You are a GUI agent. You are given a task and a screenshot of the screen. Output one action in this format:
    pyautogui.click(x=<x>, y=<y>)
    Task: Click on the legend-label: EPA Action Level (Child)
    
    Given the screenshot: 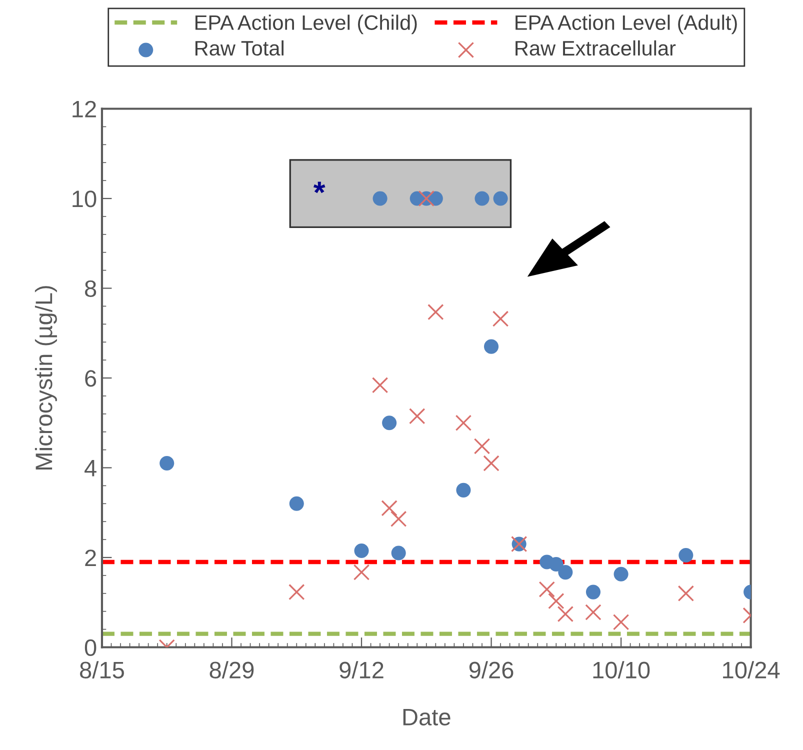 What is the action you would take?
    pyautogui.click(x=306, y=24)
    